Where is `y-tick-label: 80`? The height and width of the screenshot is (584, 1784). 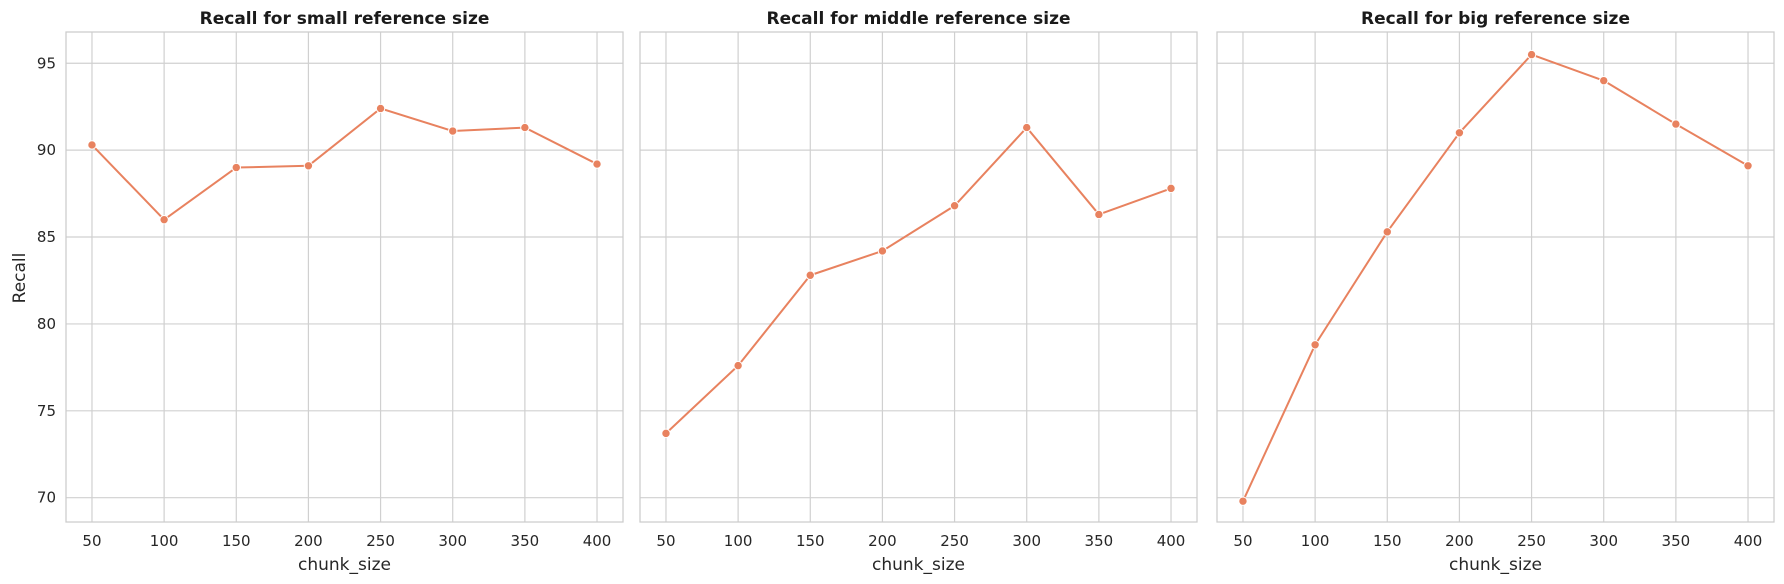
y-tick-label: 80 is located at coordinates (46, 324).